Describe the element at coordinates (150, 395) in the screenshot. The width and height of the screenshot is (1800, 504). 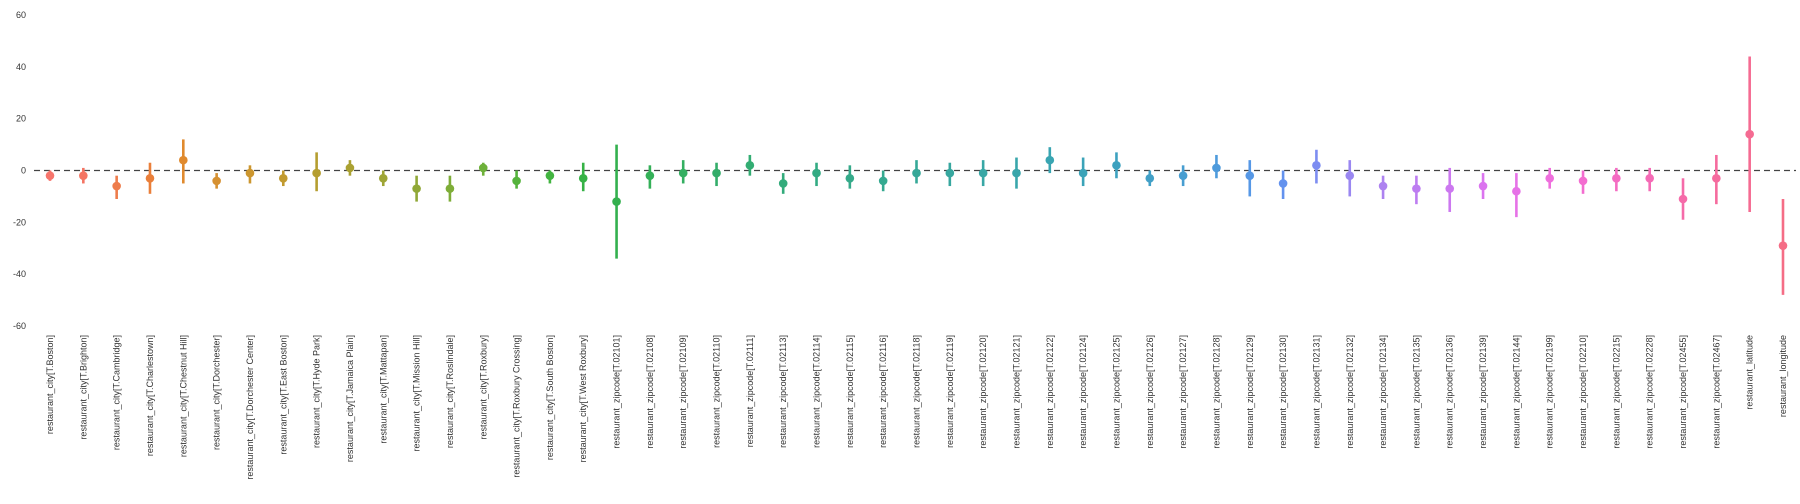
I see `x-tick-label: restaurant_city[T.Charlestown]` at that location.